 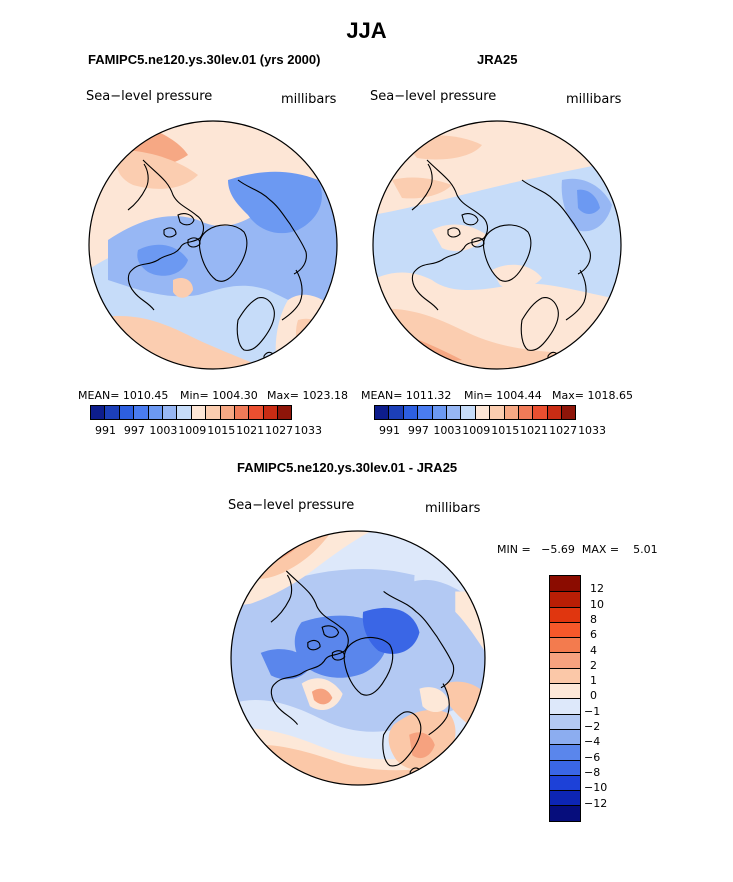 What do you see at coordinates (250, 430) in the screenshot?
I see `panel1-colorbar-tick-label: 1021` at bounding box center [250, 430].